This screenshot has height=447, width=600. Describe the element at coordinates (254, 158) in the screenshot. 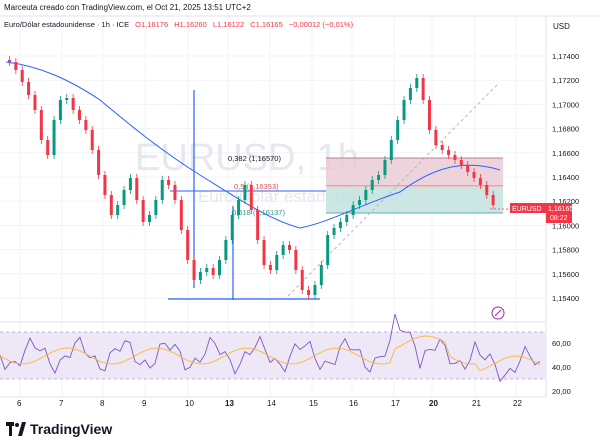

I see `fib-label-382: 0,382 (1,16570)` at that location.